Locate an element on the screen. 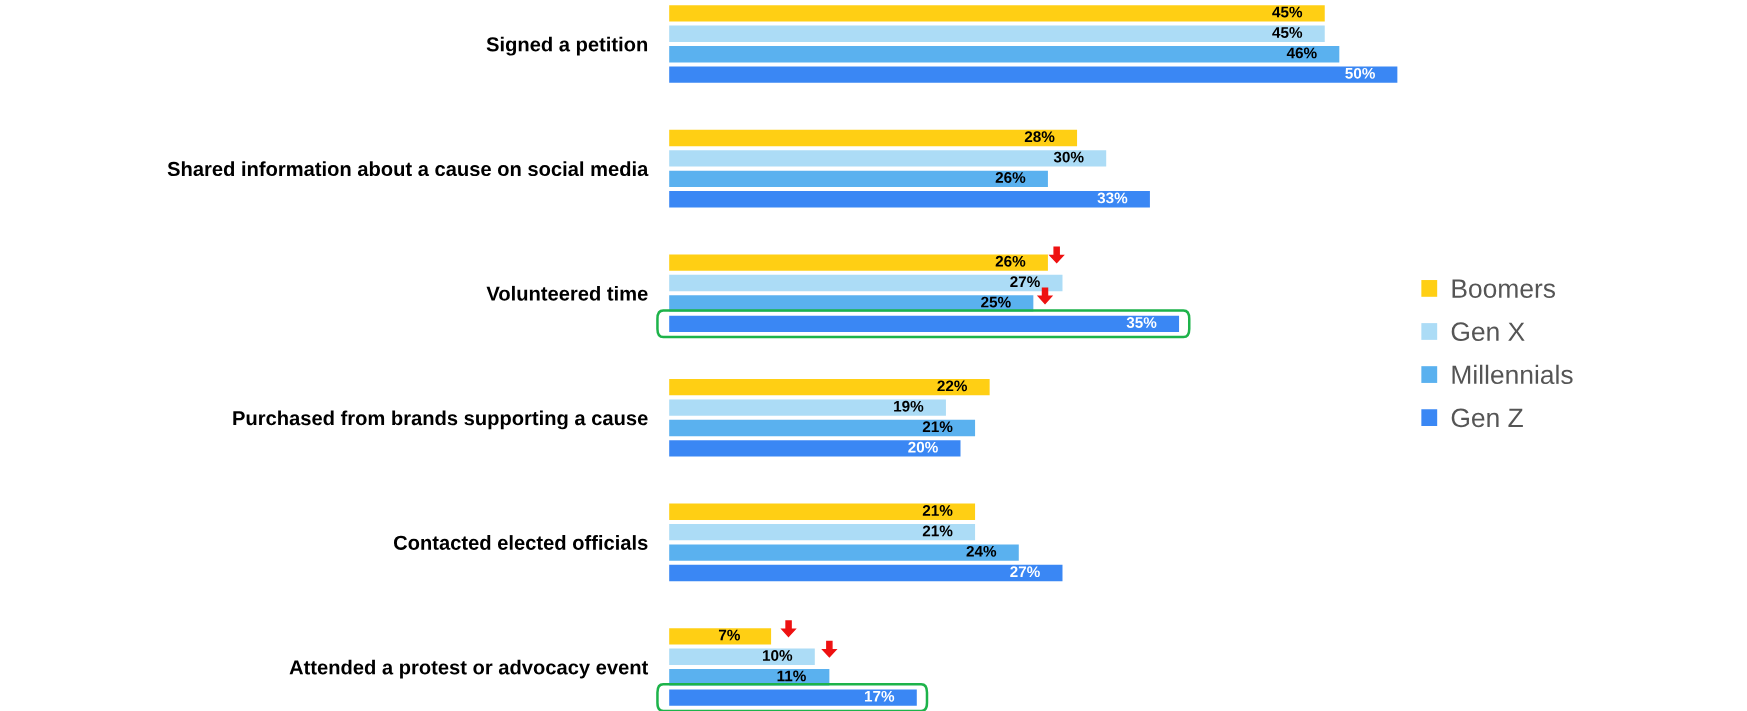 The width and height of the screenshot is (1747, 711). data-label: 17% is located at coordinates (879, 696).